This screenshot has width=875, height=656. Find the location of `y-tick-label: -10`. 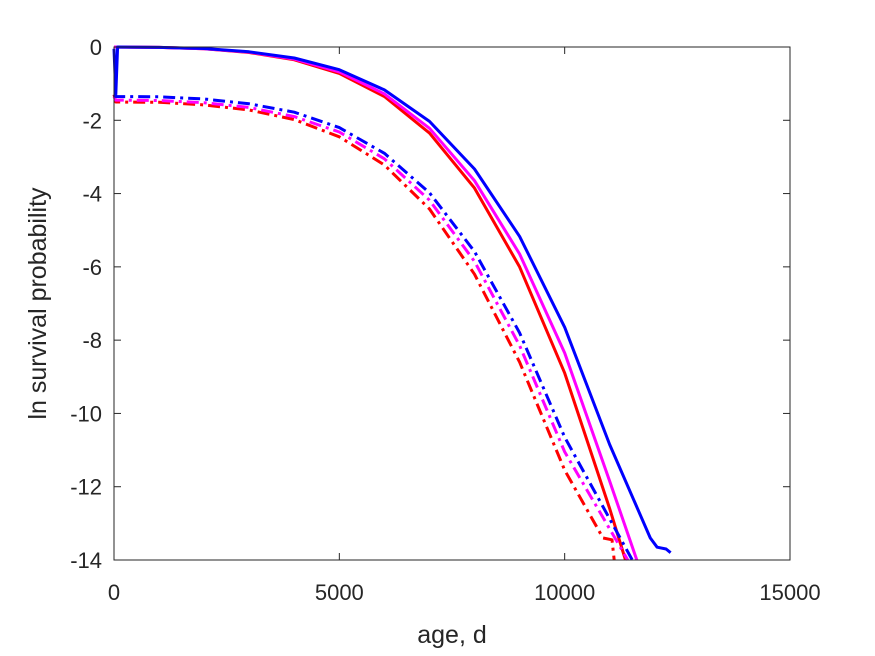

y-tick-label: -10 is located at coordinates (86, 413).